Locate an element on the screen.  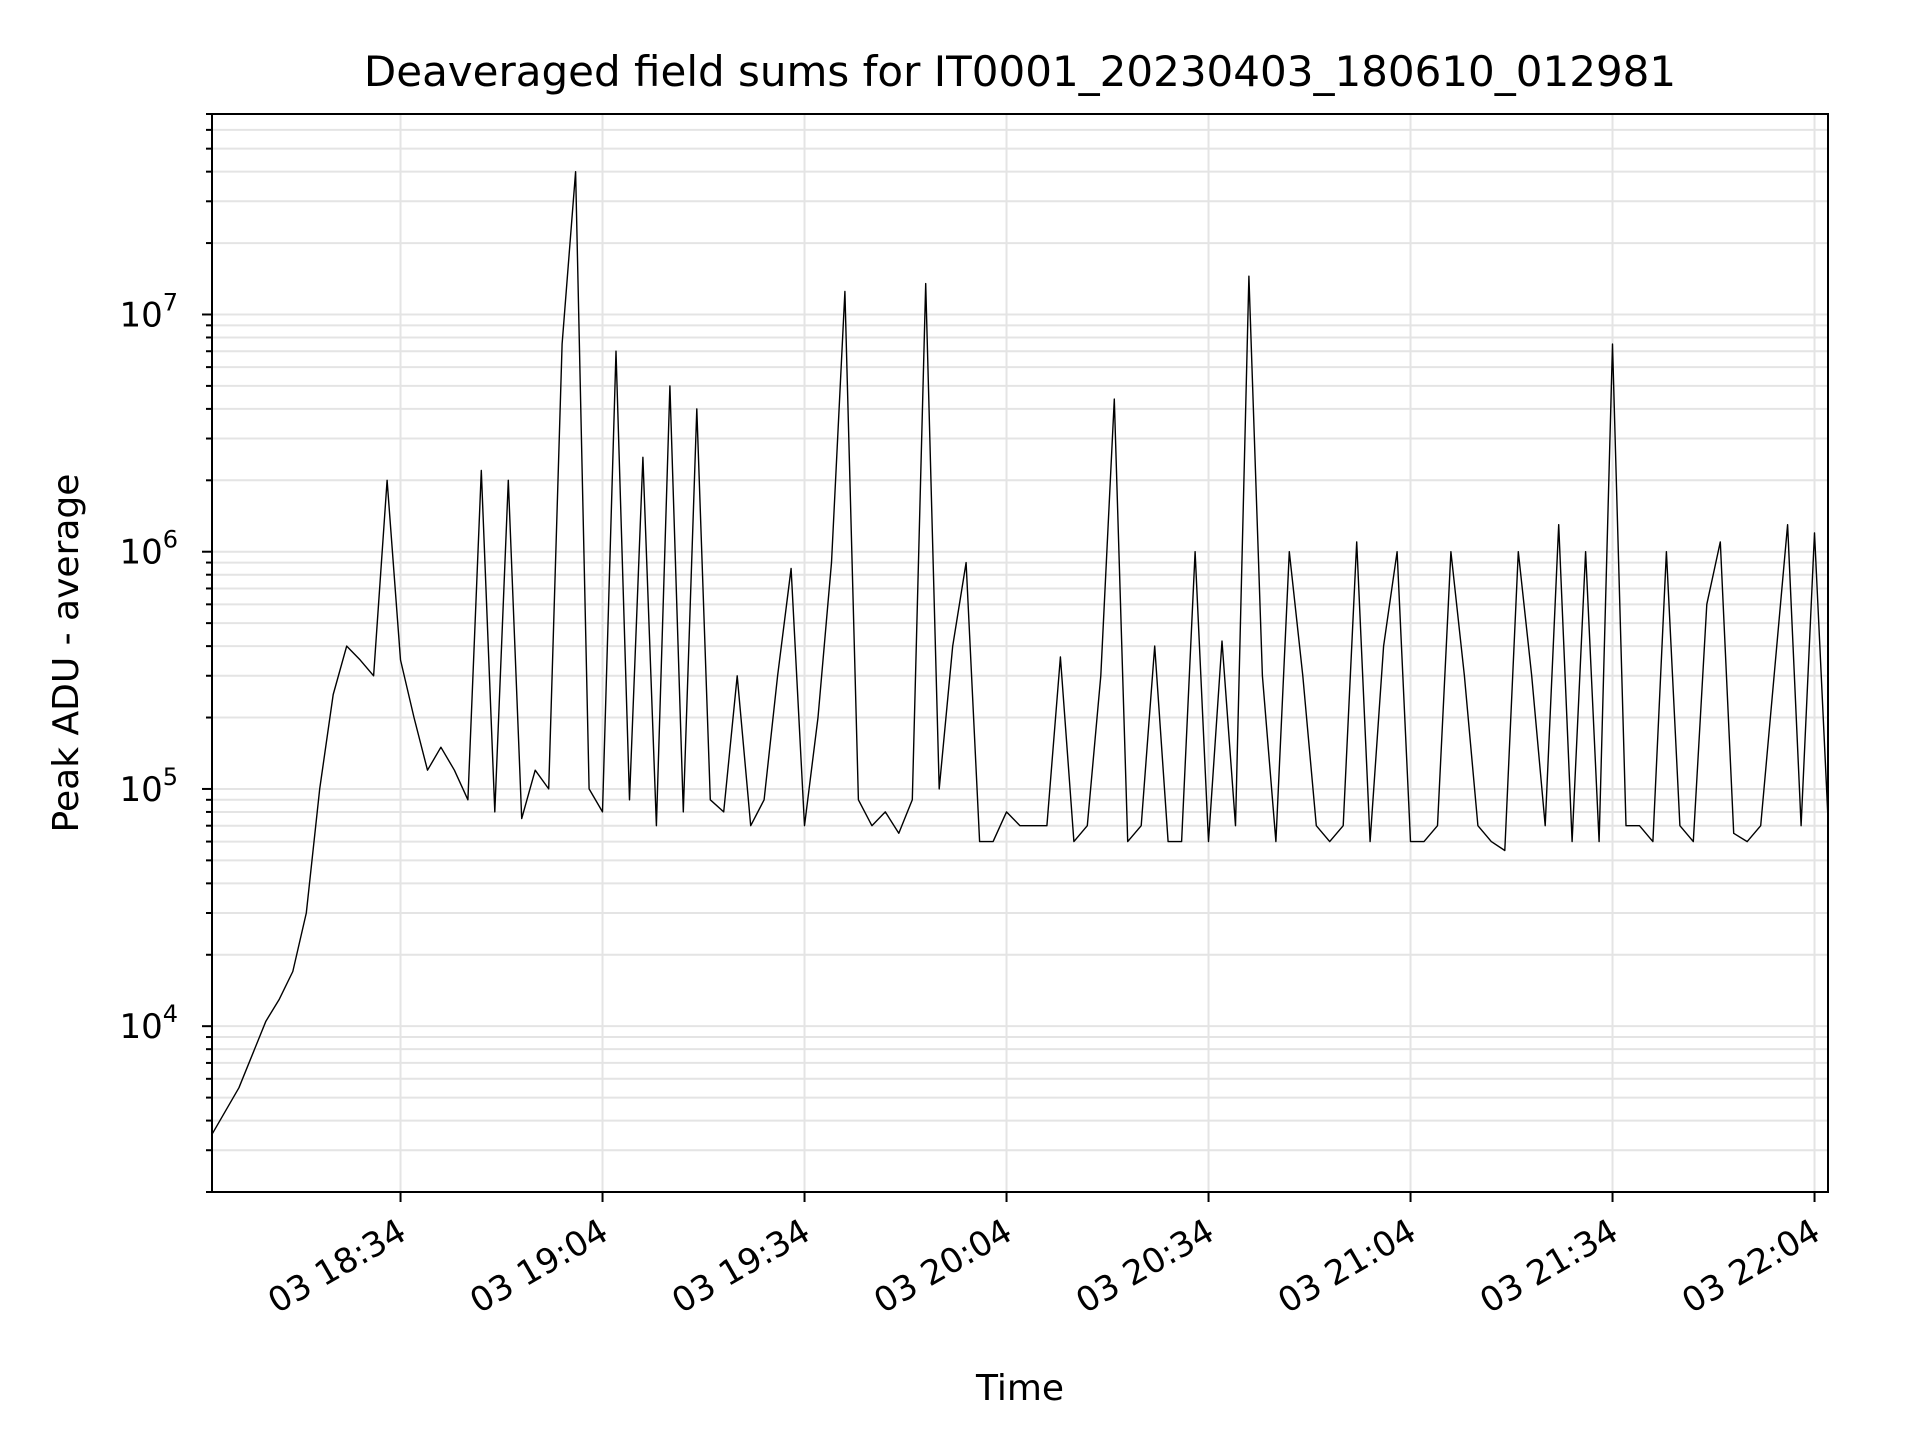
x-tick-label: 03 21:34 is located at coordinates (1549, 1266).